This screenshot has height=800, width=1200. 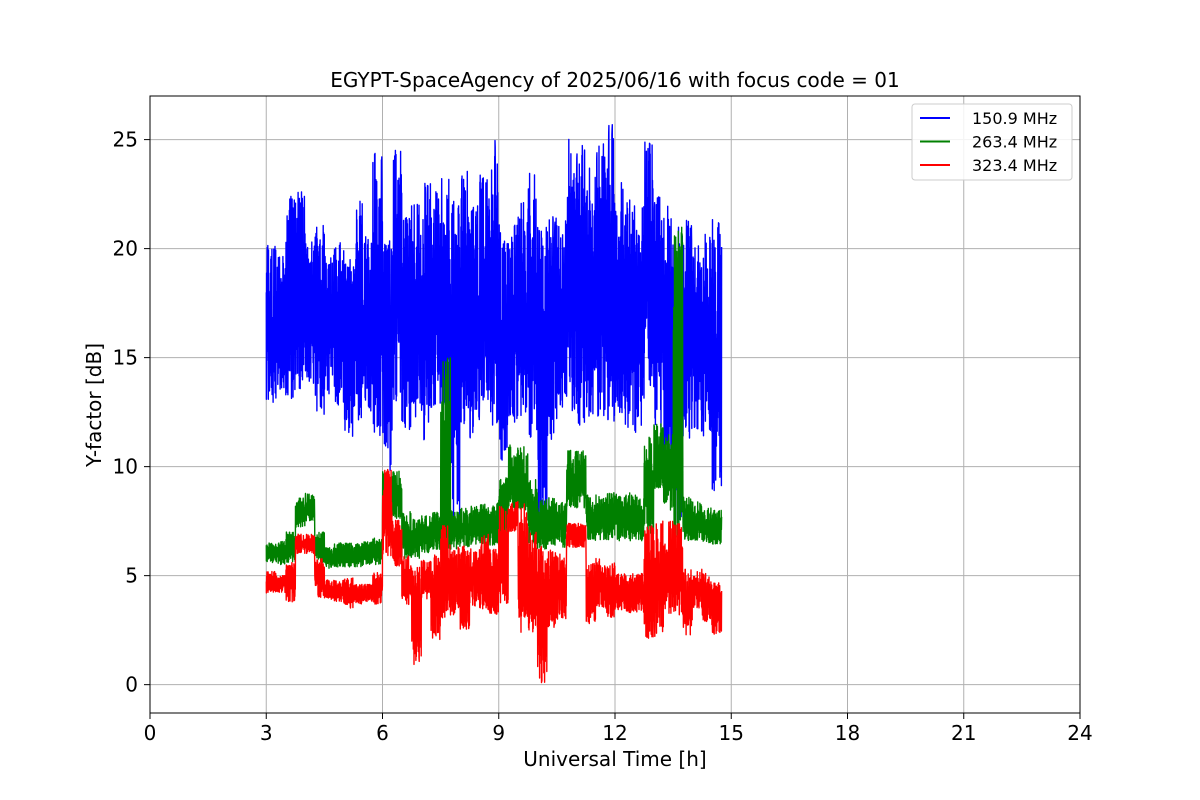 What do you see at coordinates (494, 576) in the screenshot?
I see `series-line-323-4-mhz` at bounding box center [494, 576].